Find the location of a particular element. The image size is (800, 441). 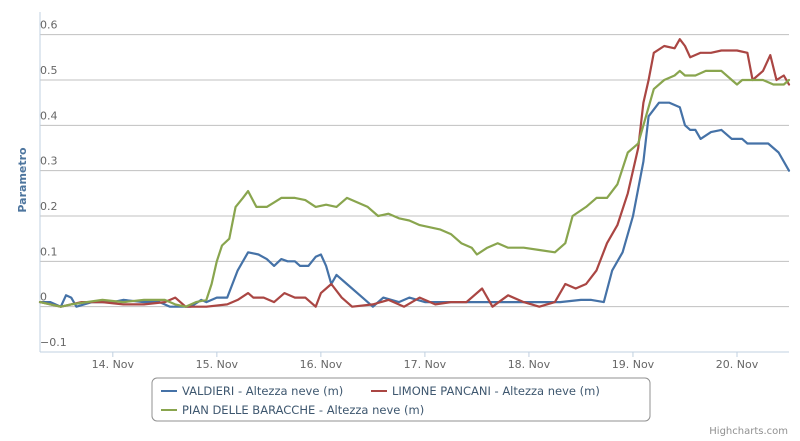

legend-label: VALDIERI - Altezza neve (m) is located at coordinates (262, 391).